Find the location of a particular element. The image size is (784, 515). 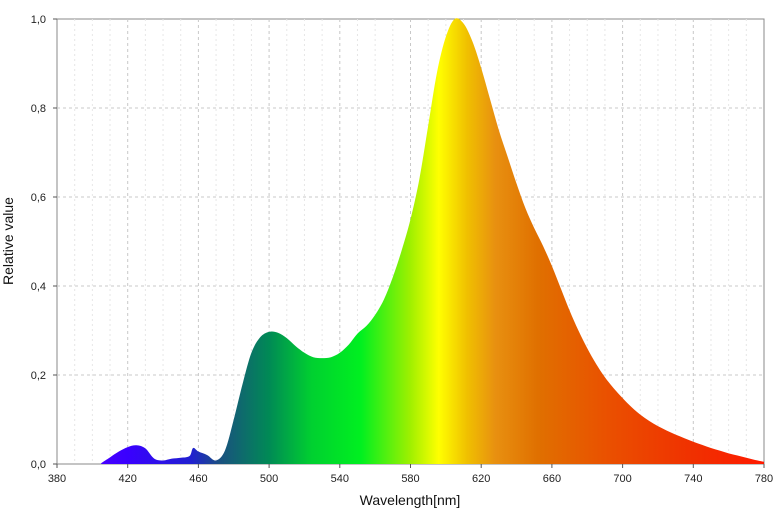

y-axis: 0,0 0,2 0,4 0,6 0,8 1,0 is located at coordinates (44, 242).